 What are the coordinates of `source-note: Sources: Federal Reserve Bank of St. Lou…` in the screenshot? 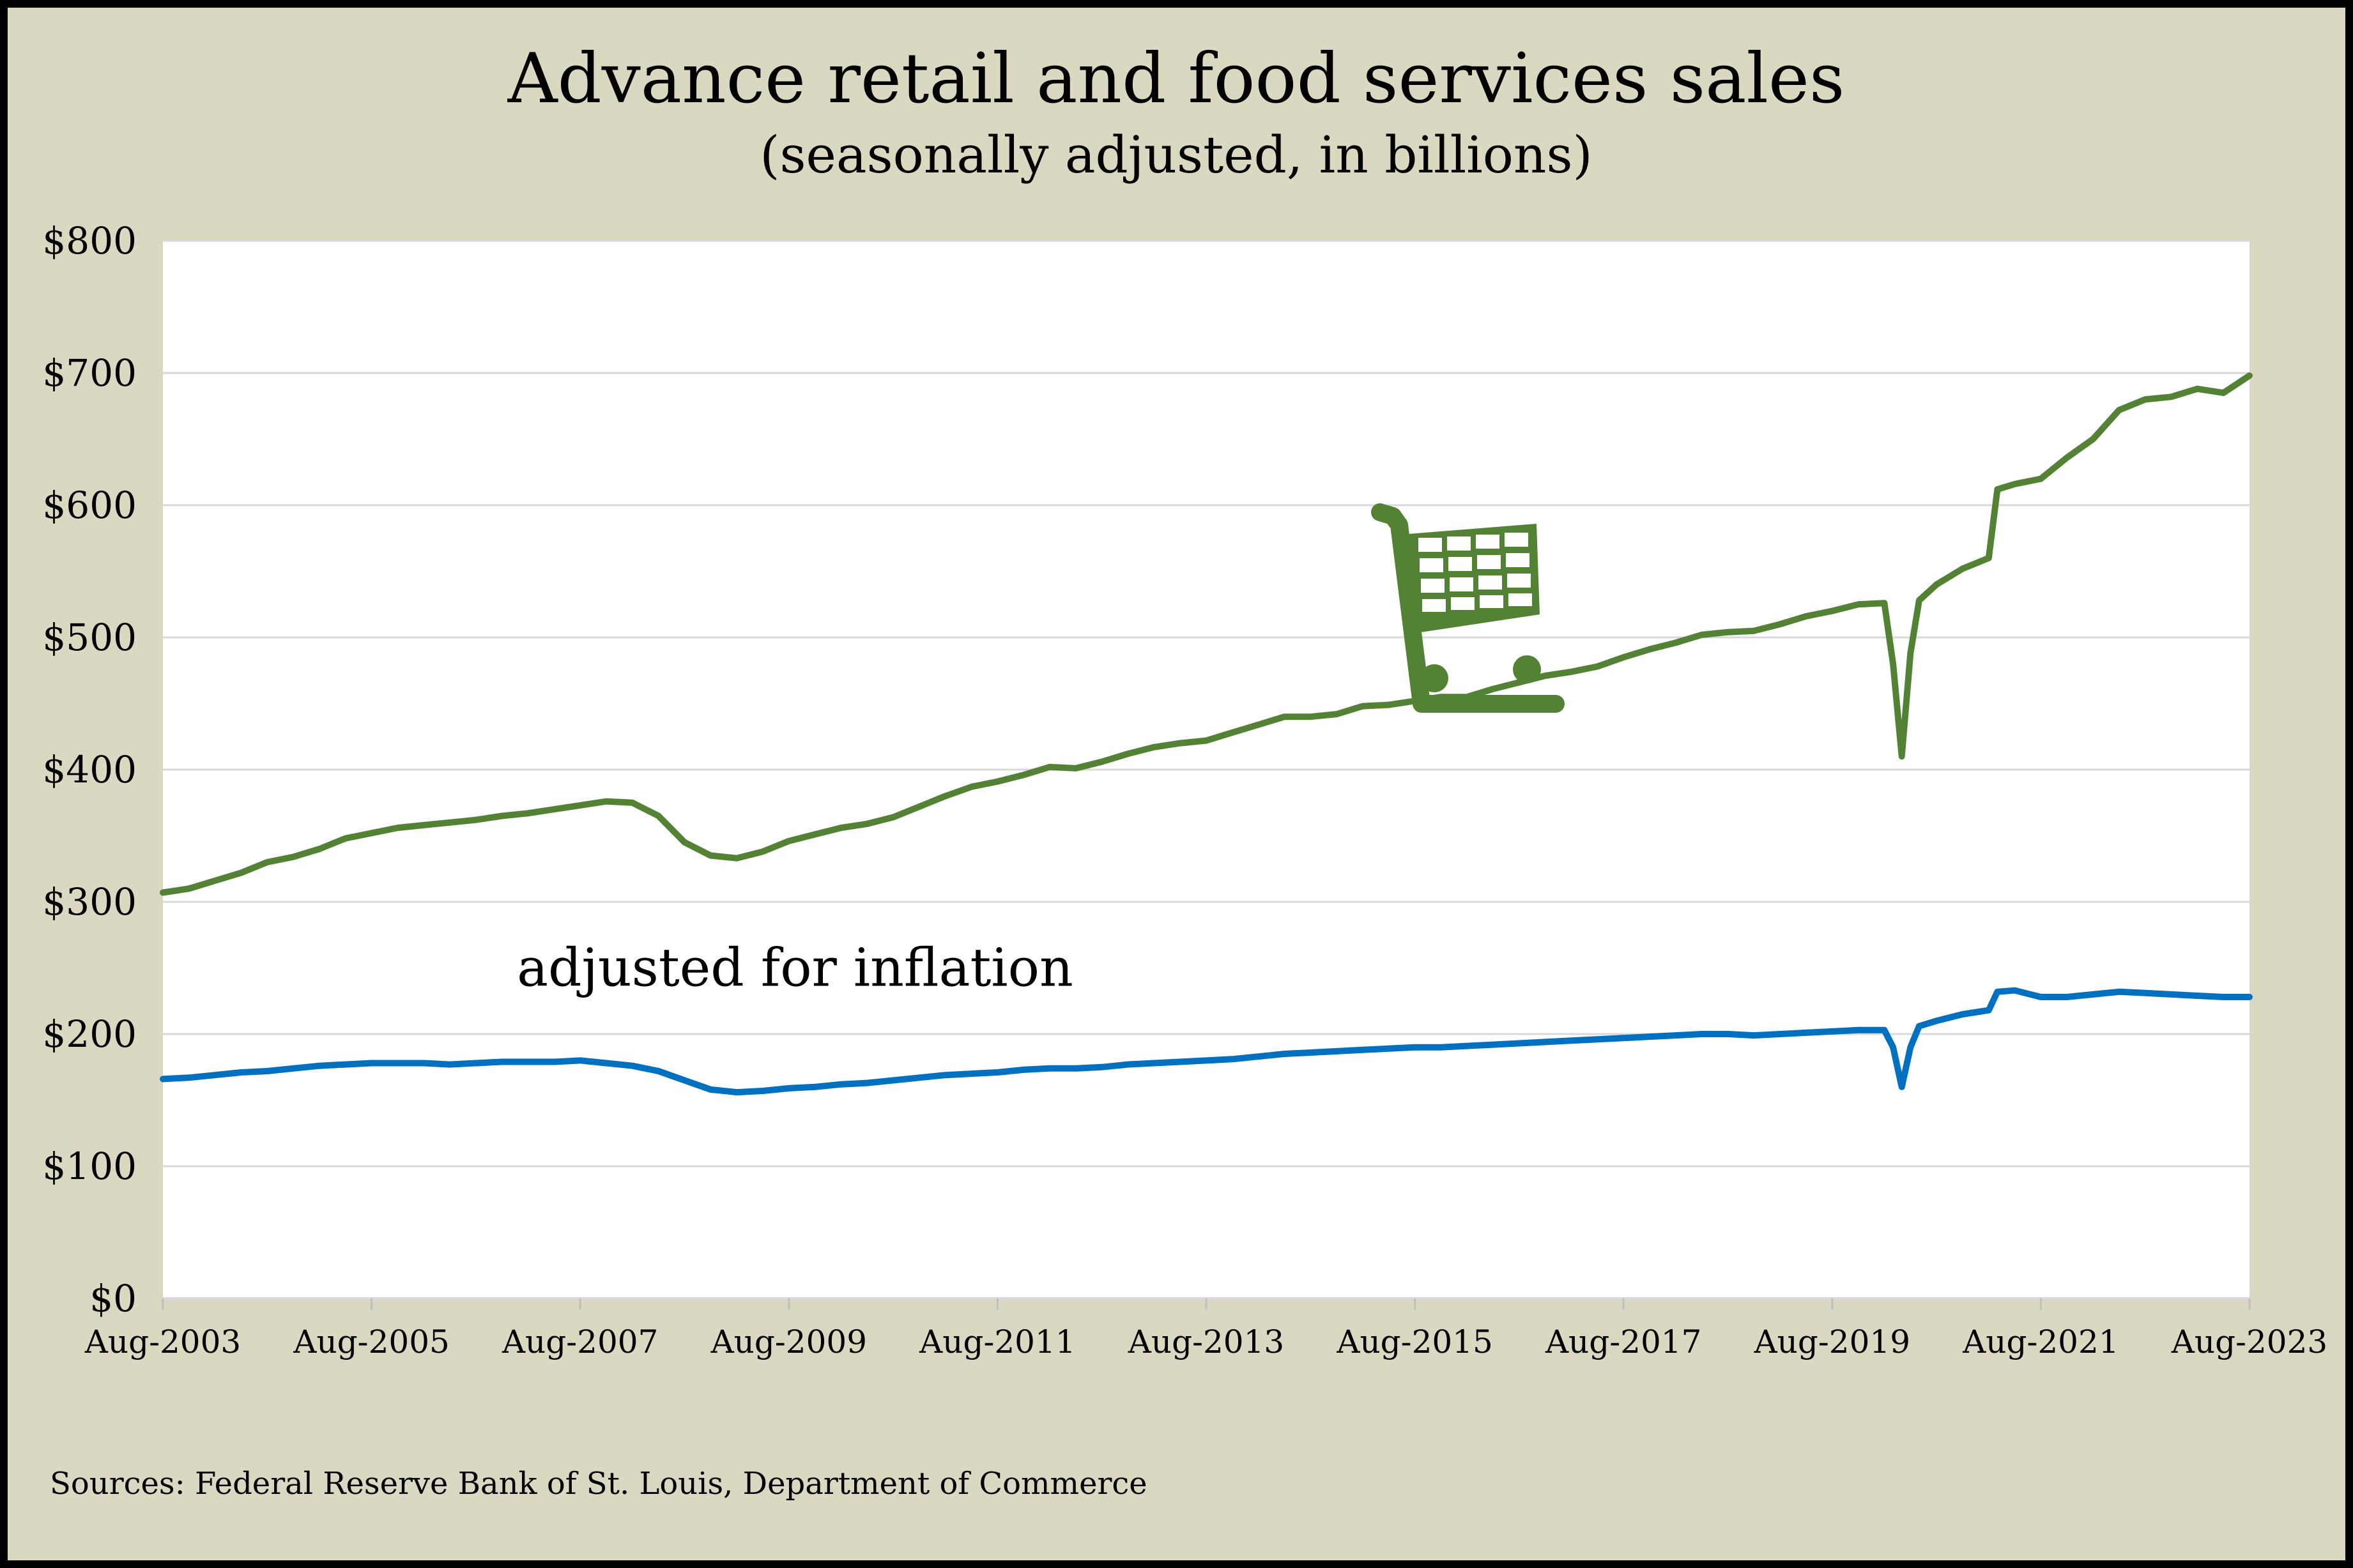 It's located at (598, 1484).